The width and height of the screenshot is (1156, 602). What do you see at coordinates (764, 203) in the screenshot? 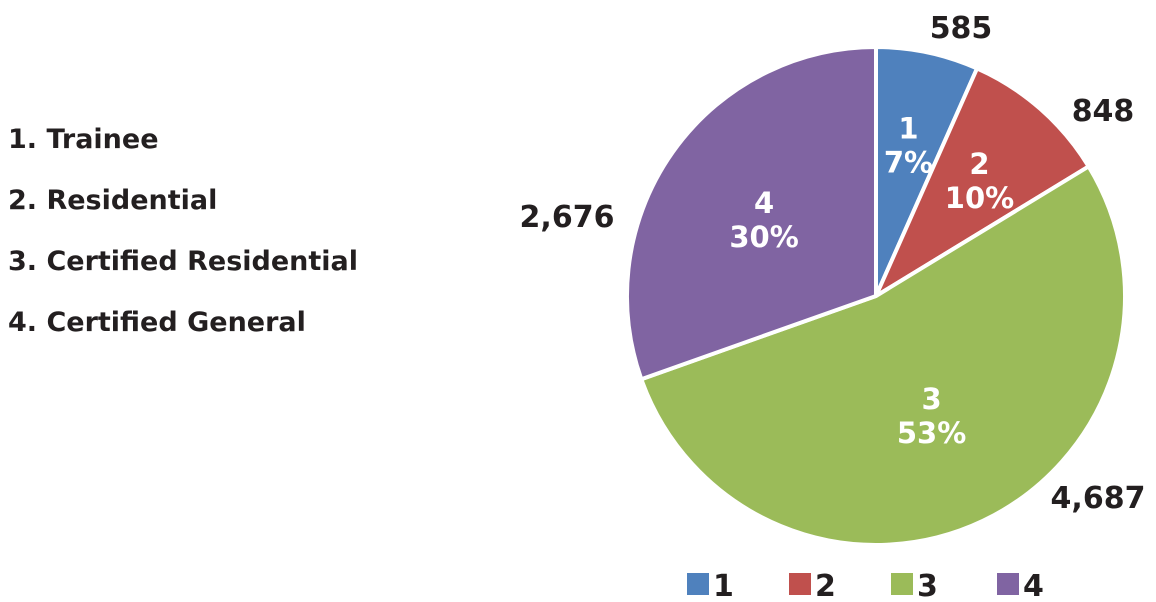
I see `slice-number-label-4: 4` at bounding box center [764, 203].